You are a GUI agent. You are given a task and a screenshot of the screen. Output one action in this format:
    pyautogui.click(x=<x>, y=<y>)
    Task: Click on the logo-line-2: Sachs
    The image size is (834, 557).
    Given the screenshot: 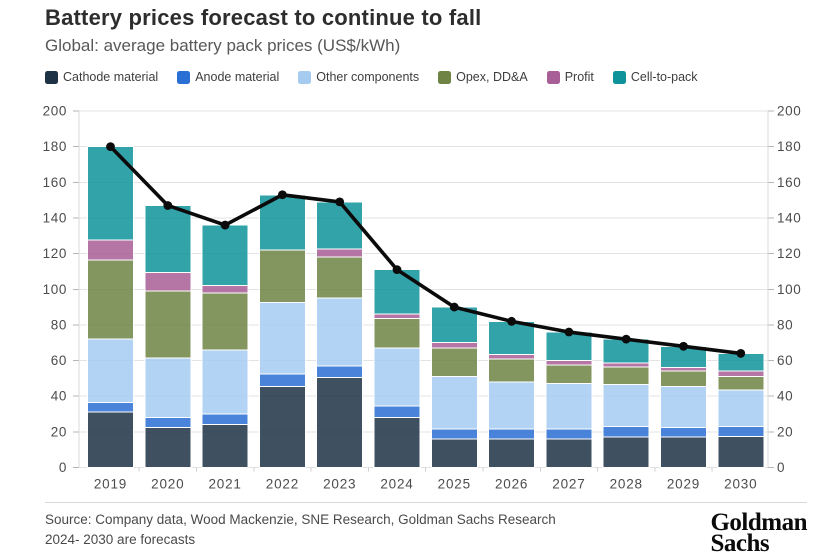 What is the action you would take?
    pyautogui.click(x=740, y=543)
    